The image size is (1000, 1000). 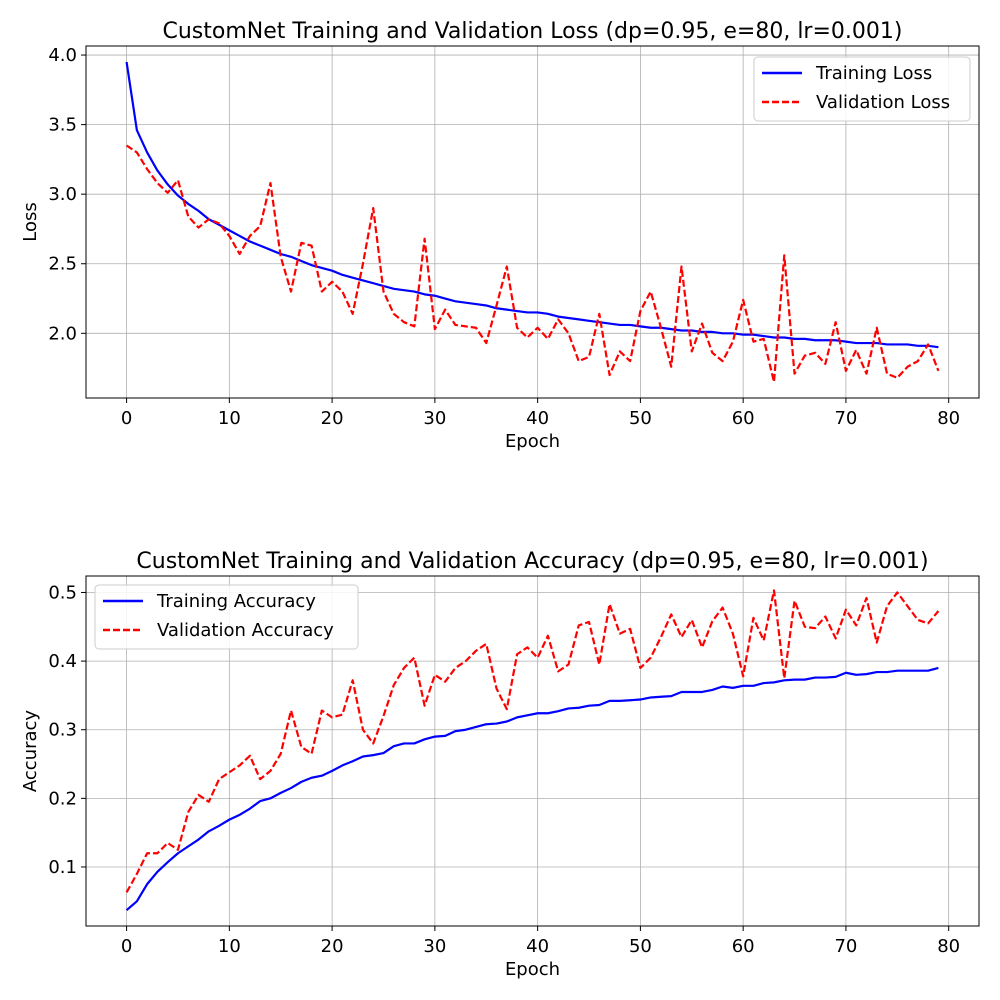 I want to click on legend: Training Loss Validation Loss, so click(x=862, y=89).